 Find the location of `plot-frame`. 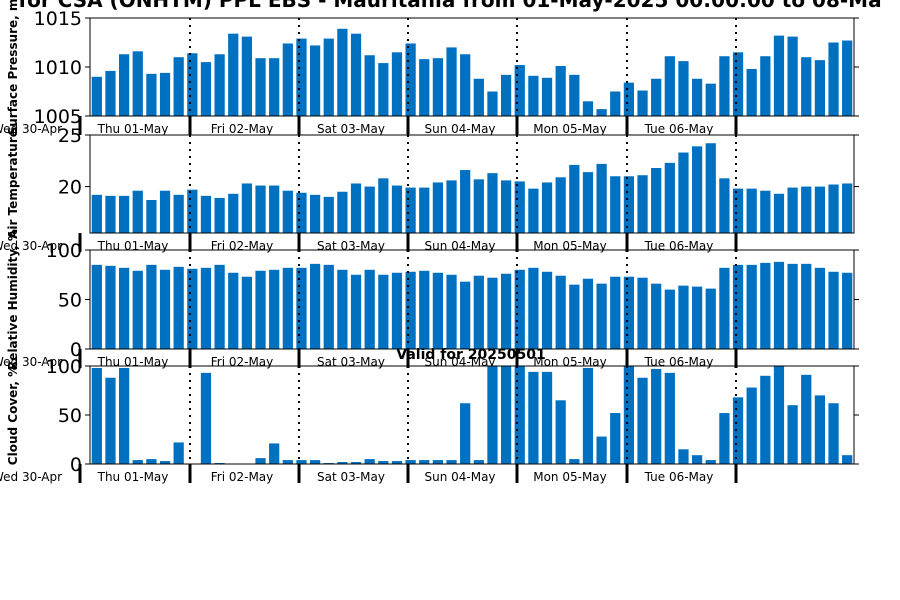

plot-frame is located at coordinates (472, 184).